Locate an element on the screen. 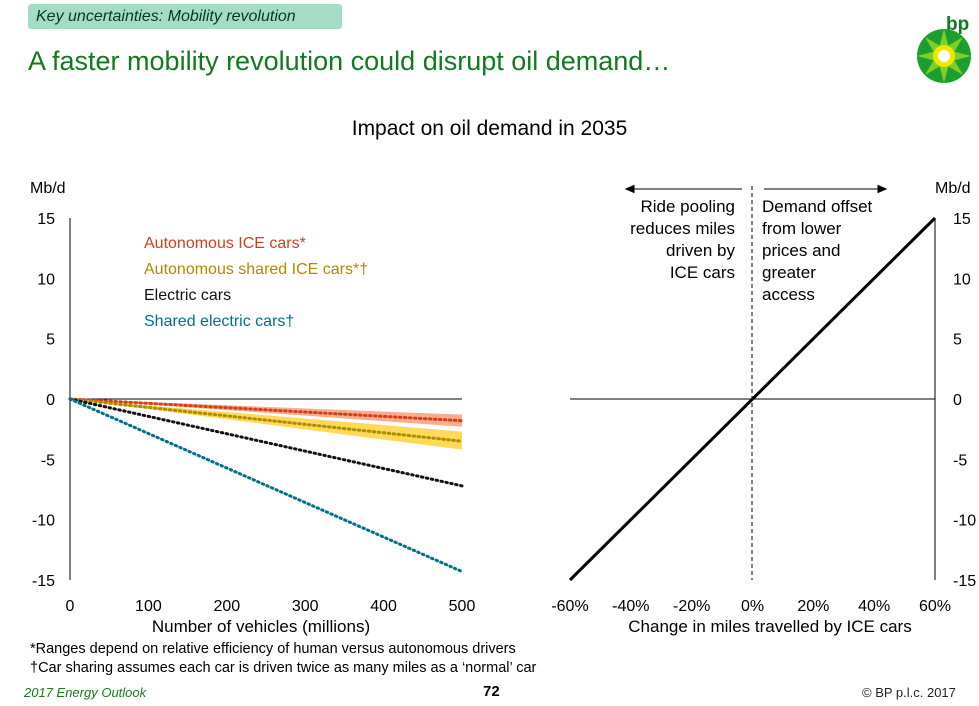 This screenshot has height=706, width=979. right-x-tick-label: 60% is located at coordinates (935, 606).